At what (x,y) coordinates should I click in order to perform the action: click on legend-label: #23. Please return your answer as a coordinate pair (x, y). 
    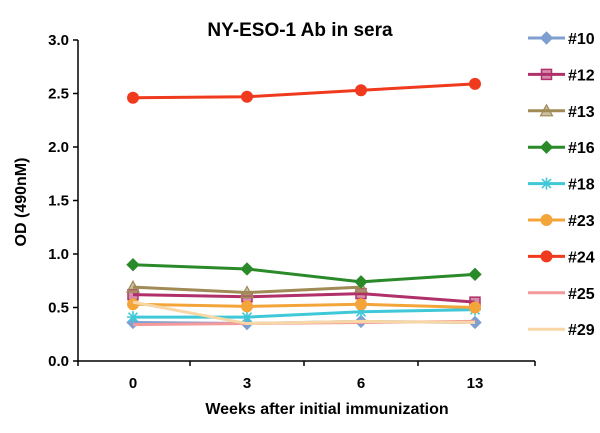
    Looking at the image, I should click on (581, 221).